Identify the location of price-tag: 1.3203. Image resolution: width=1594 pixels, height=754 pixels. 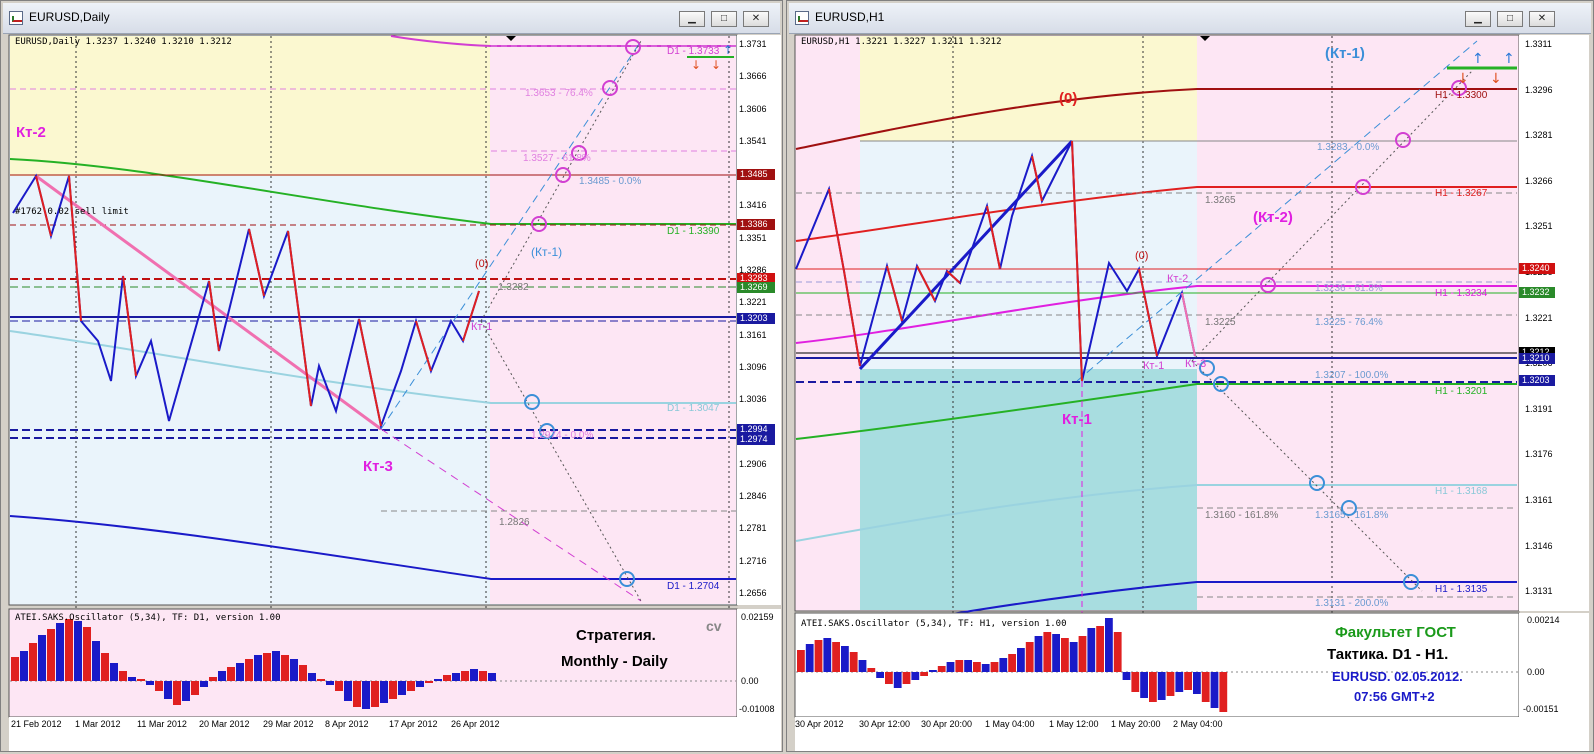
(1537, 380).